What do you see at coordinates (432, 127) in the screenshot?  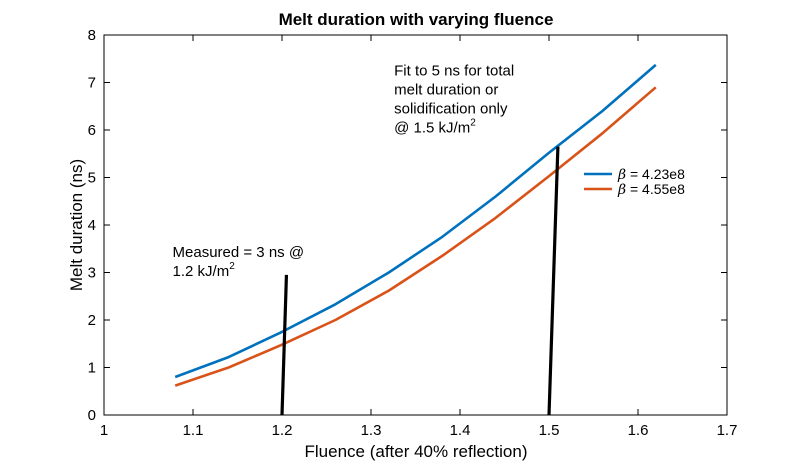 I see `annotation-text: @ 1.5 kJ/m` at bounding box center [432, 127].